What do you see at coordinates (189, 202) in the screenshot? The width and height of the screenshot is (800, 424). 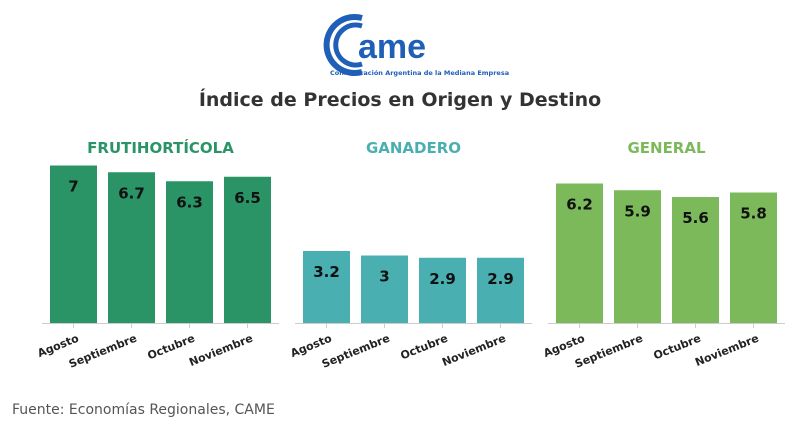 I see `data-label: 6.3` at bounding box center [189, 202].